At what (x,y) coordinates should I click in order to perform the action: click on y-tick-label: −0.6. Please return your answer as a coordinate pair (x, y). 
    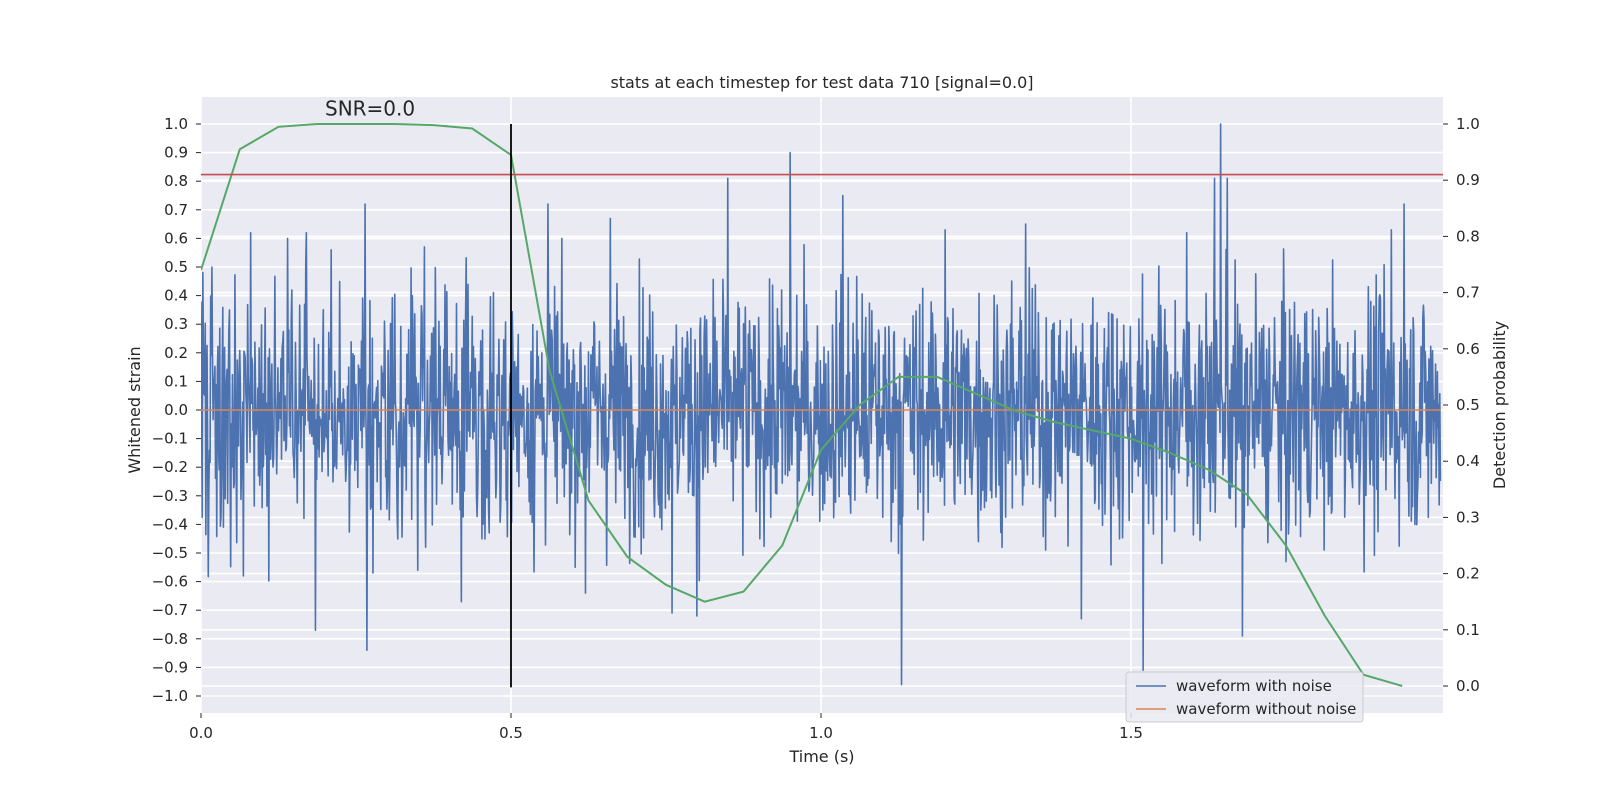
    Looking at the image, I should click on (170, 582).